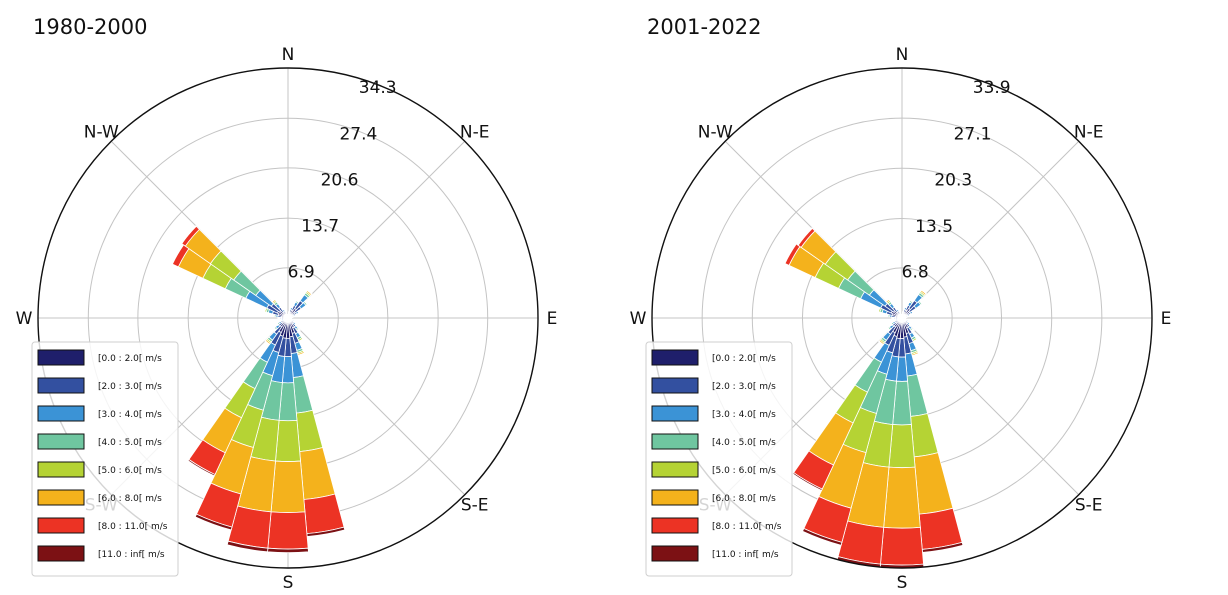  I want to click on chart-title: 1980-2000, so click(90, 27).